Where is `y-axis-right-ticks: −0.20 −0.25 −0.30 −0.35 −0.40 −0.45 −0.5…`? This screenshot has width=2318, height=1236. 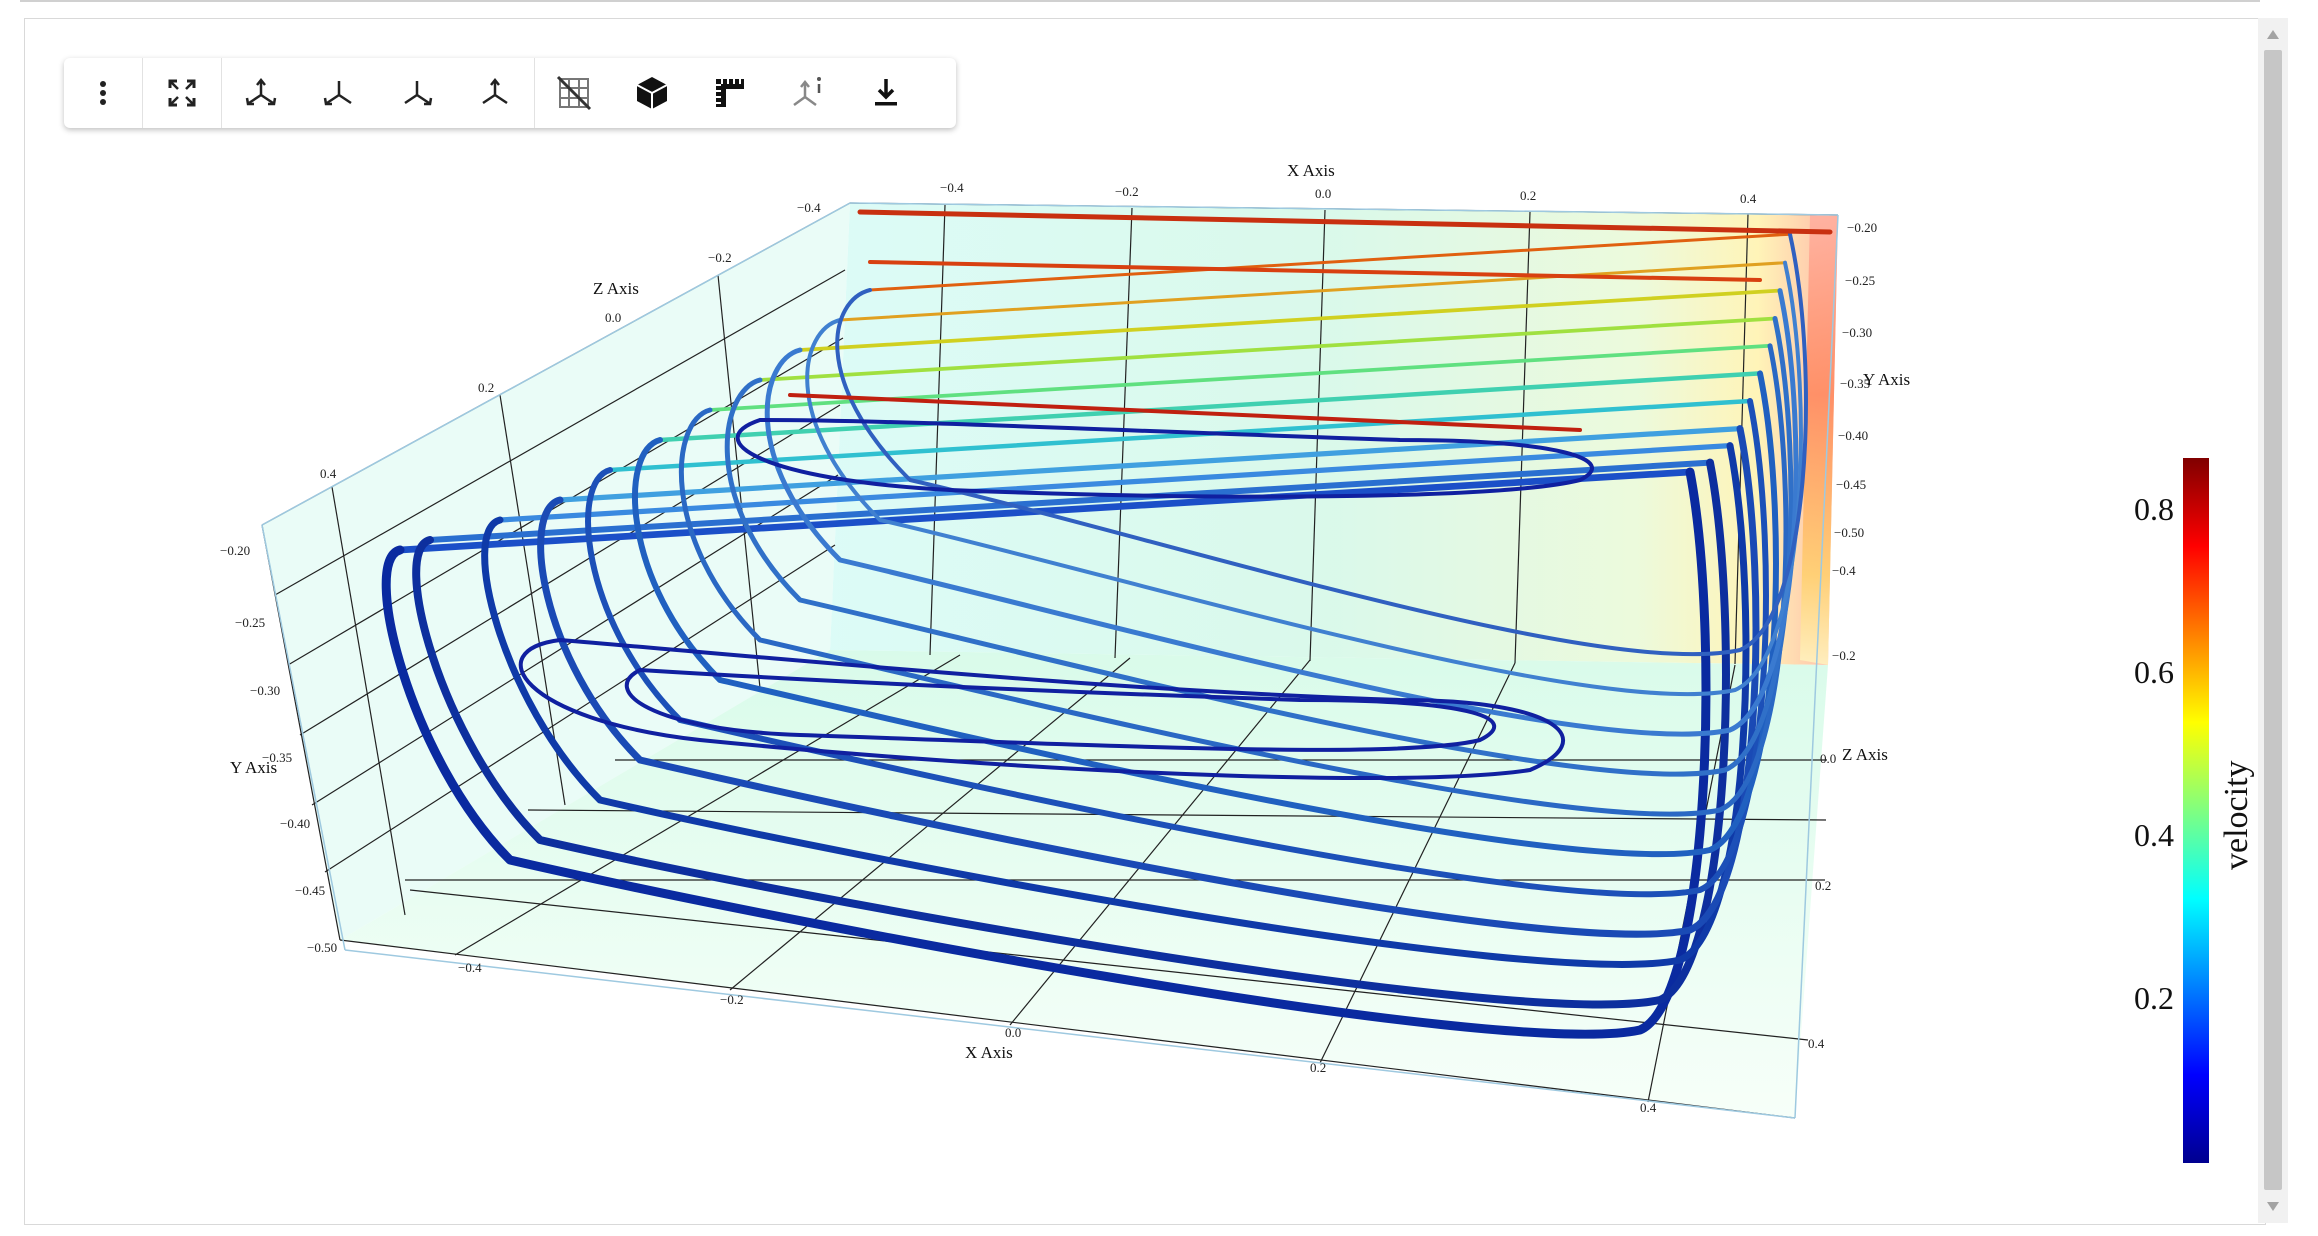 y-axis-right-ticks: −0.20 −0.25 −0.30 −0.35 −0.40 −0.45 −0.5… is located at coordinates (1872, 380).